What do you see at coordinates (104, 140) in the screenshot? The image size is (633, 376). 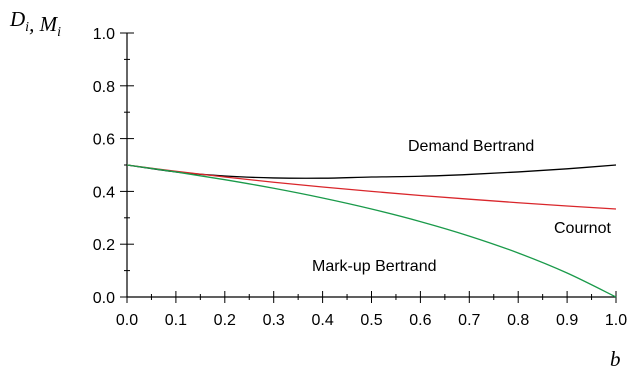 I see `y-tick-label: 0.6` at bounding box center [104, 140].